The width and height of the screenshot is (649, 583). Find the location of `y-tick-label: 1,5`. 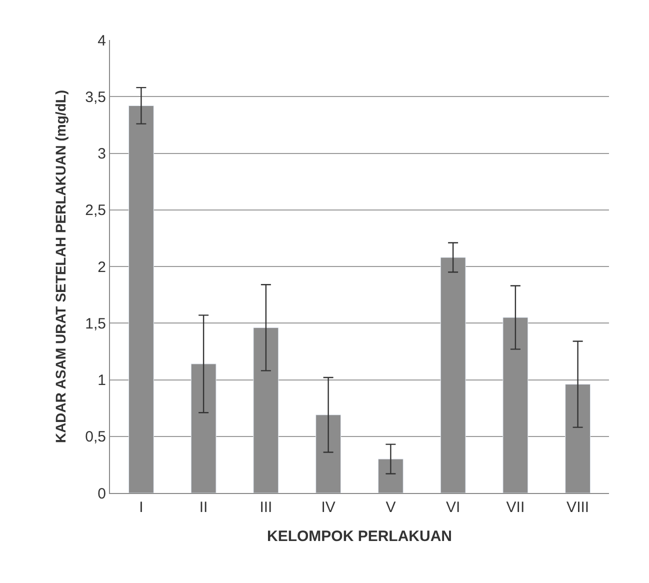

y-tick-label: 1,5 is located at coordinates (95, 323).